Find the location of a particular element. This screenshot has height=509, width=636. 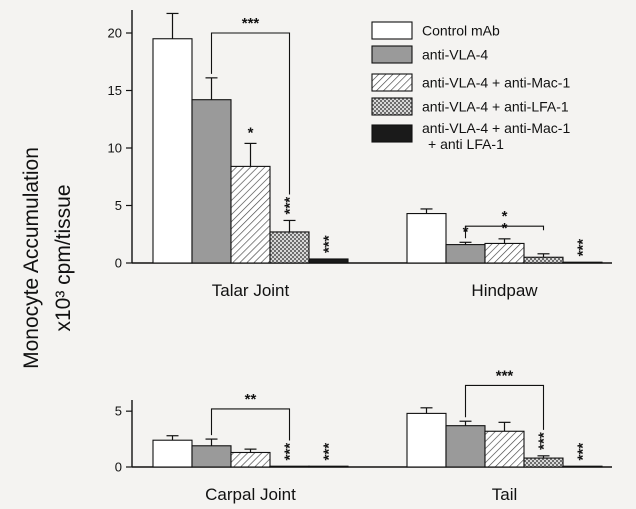

category-label: Tail is located at coordinates (505, 494).